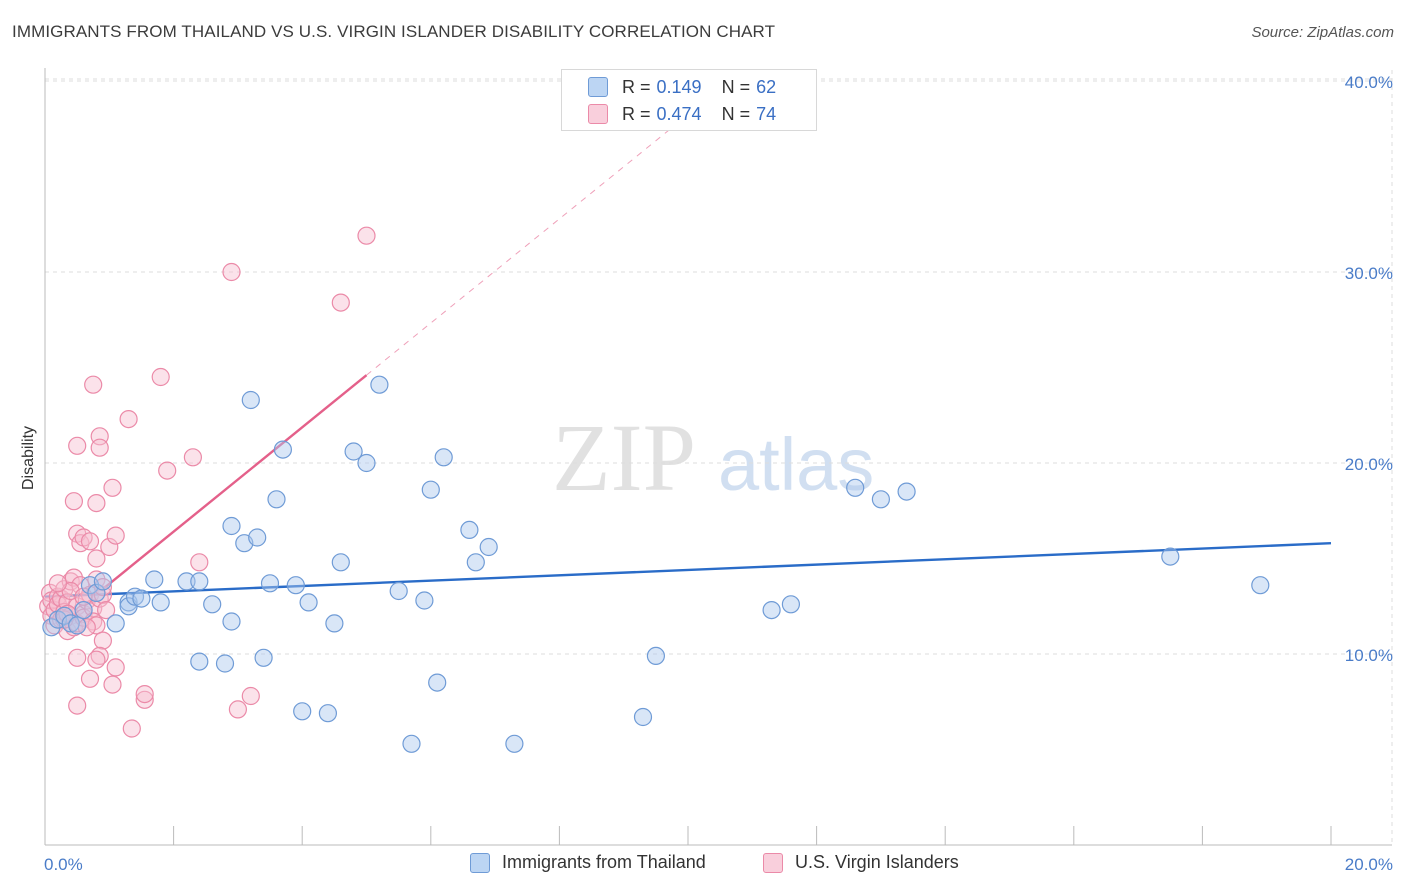 This screenshot has width=1406, height=892. Describe the element at coordinates (682, 87) in the screenshot. I see `legend-row-thailand: R = 0.149 N = 62` at that location.